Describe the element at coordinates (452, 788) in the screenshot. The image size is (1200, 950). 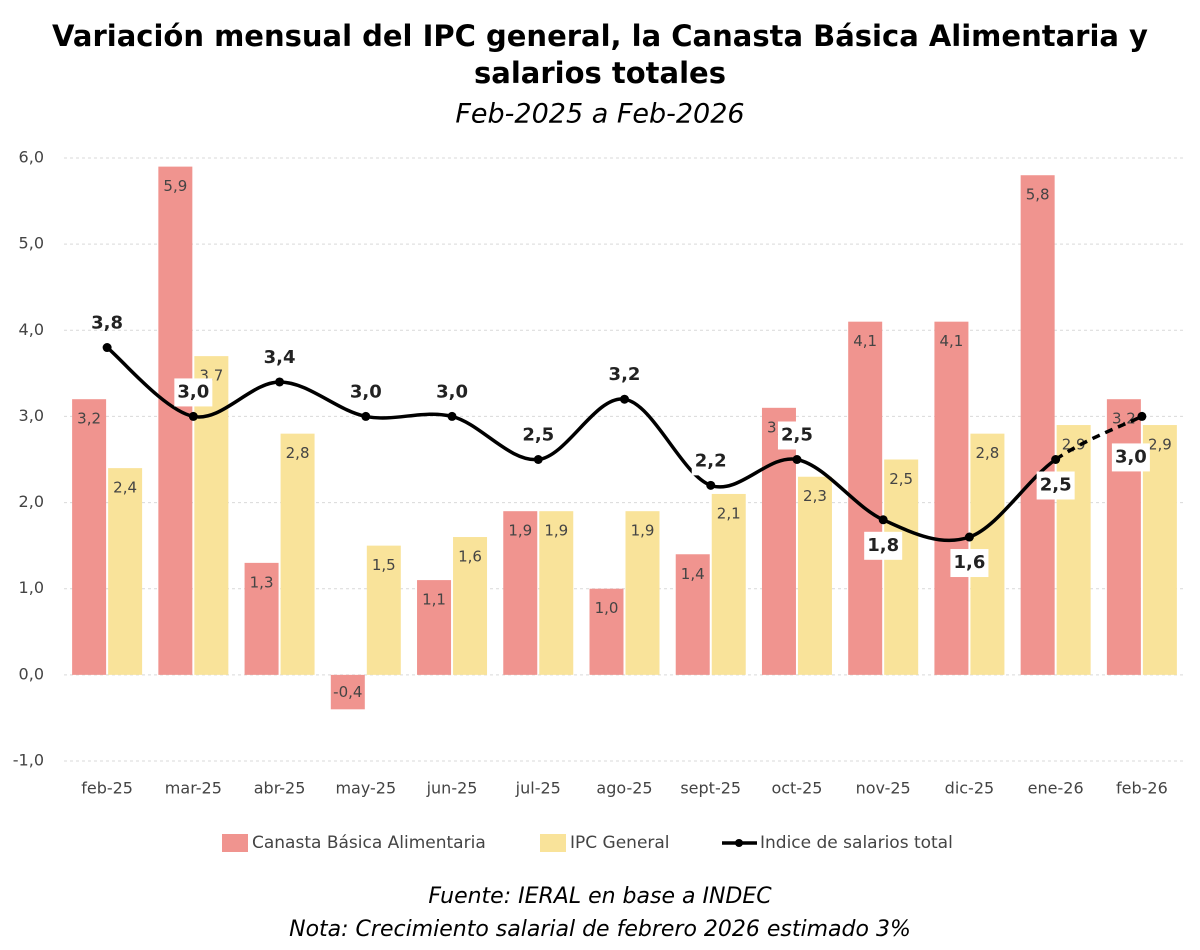
I see `x-tick-label: jun-25` at that location.